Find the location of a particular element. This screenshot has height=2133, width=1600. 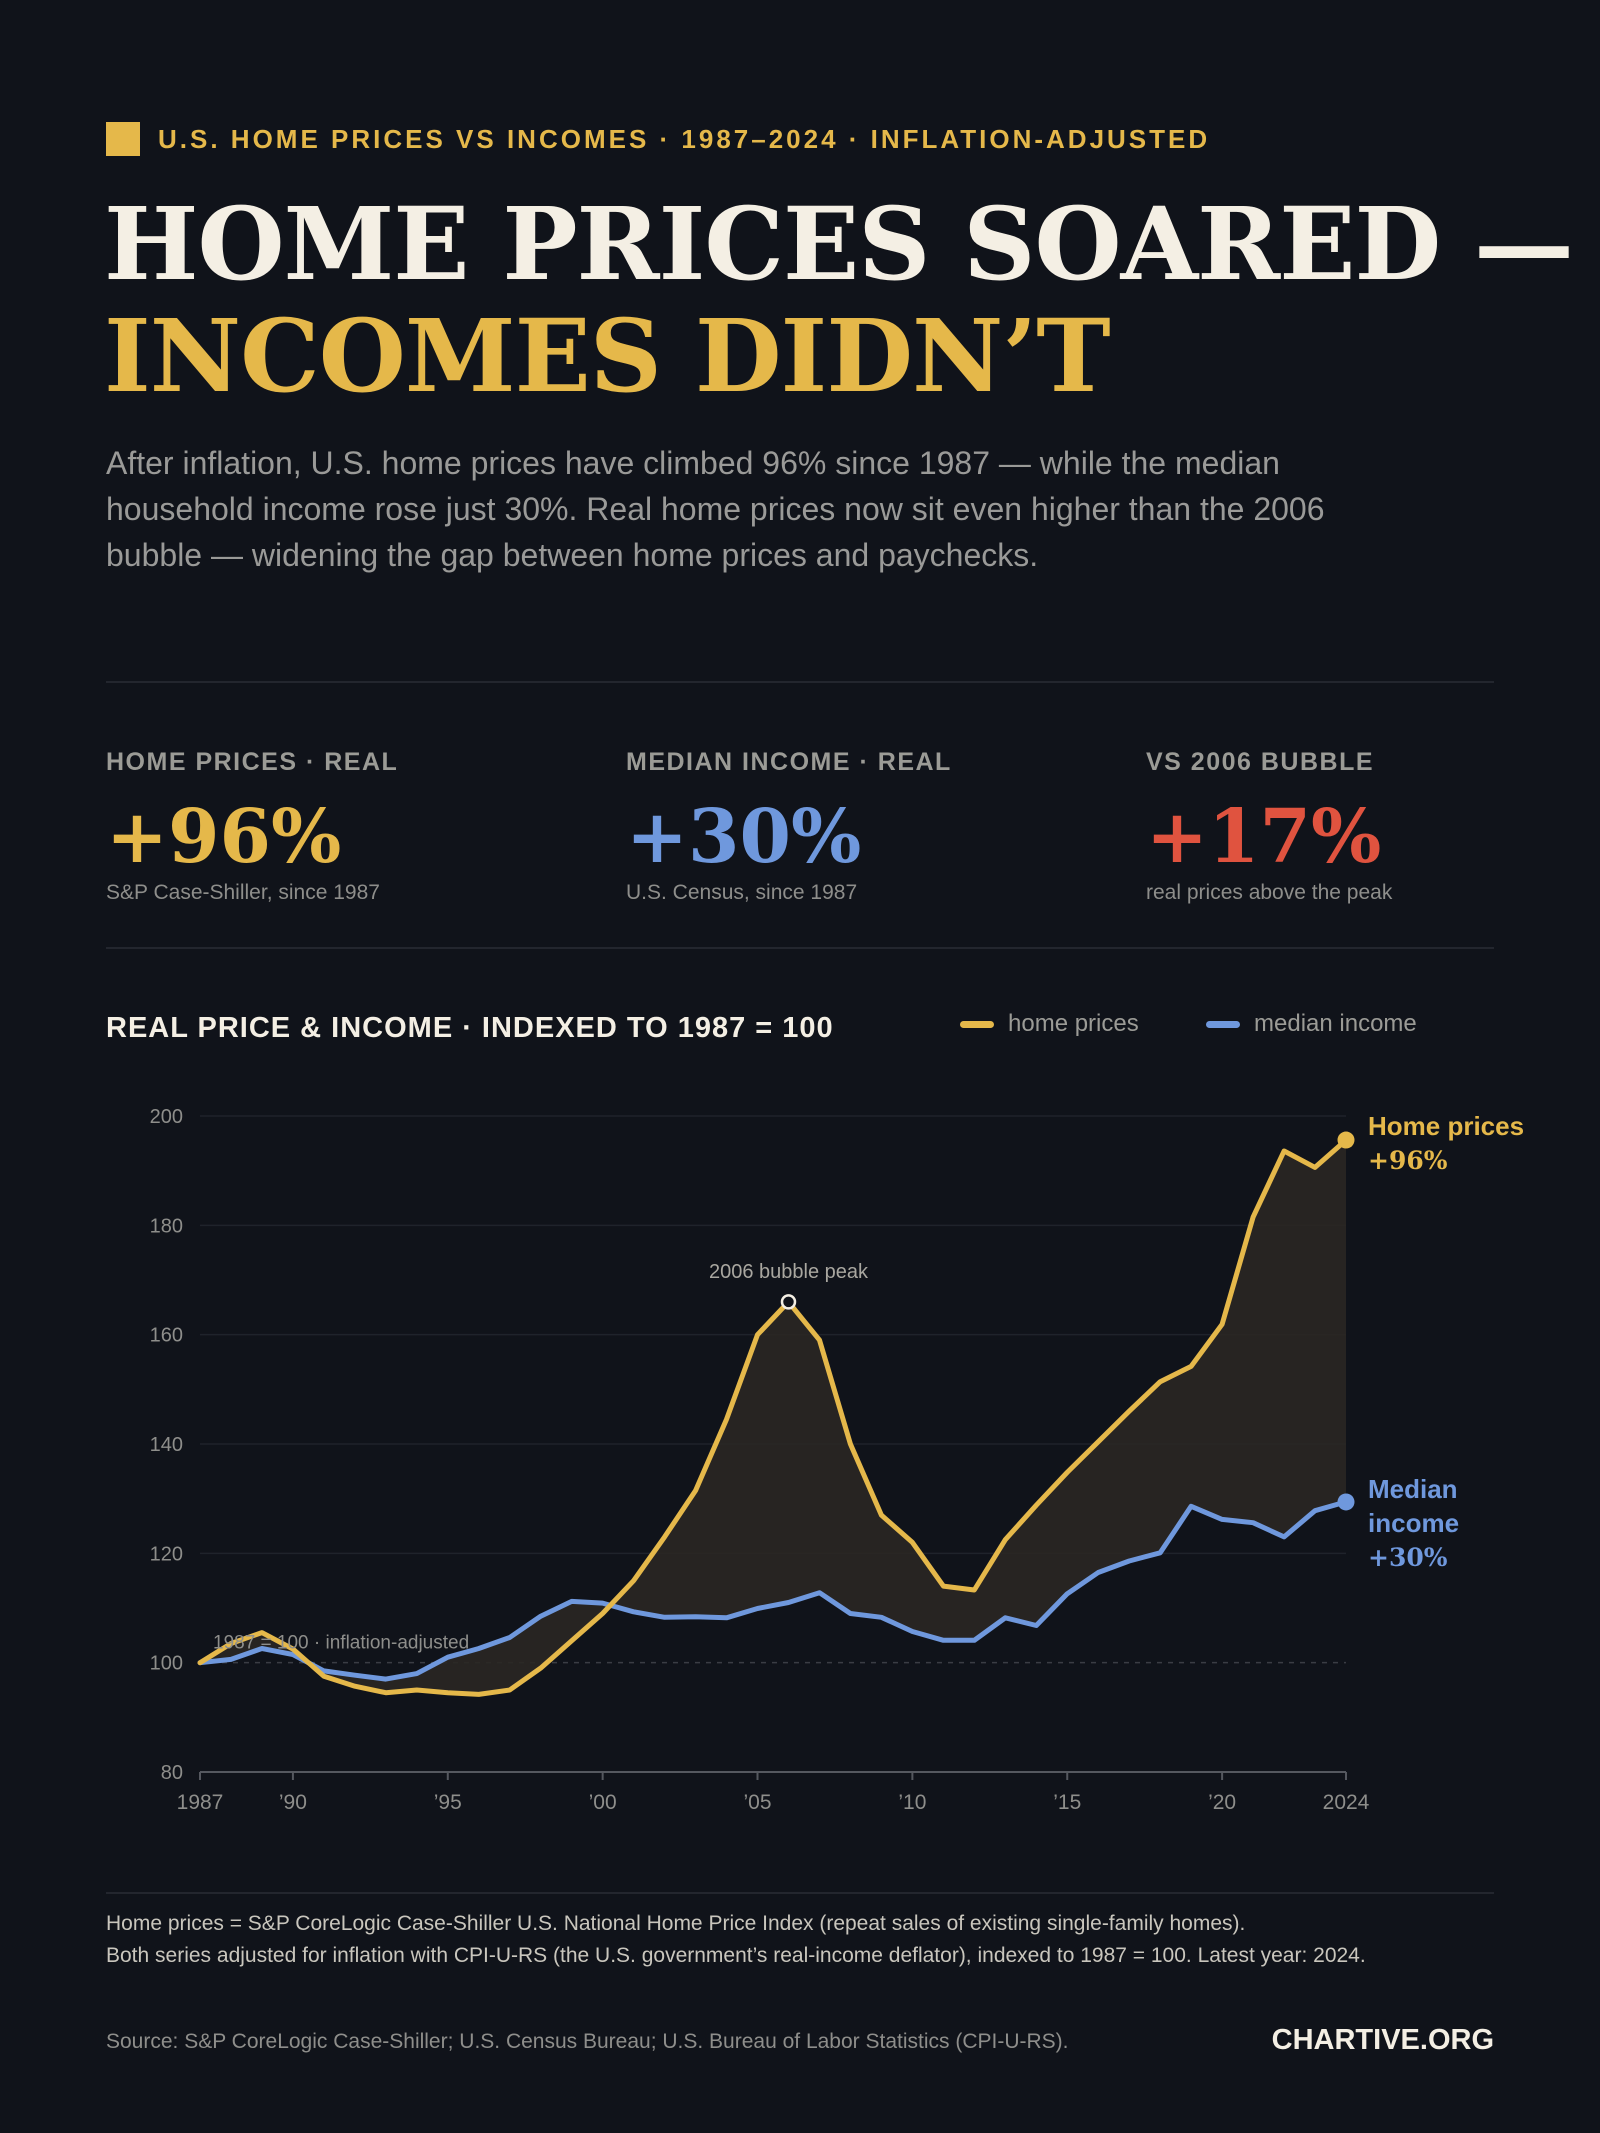

y-tick-label: 120 is located at coordinates (166, 1554).